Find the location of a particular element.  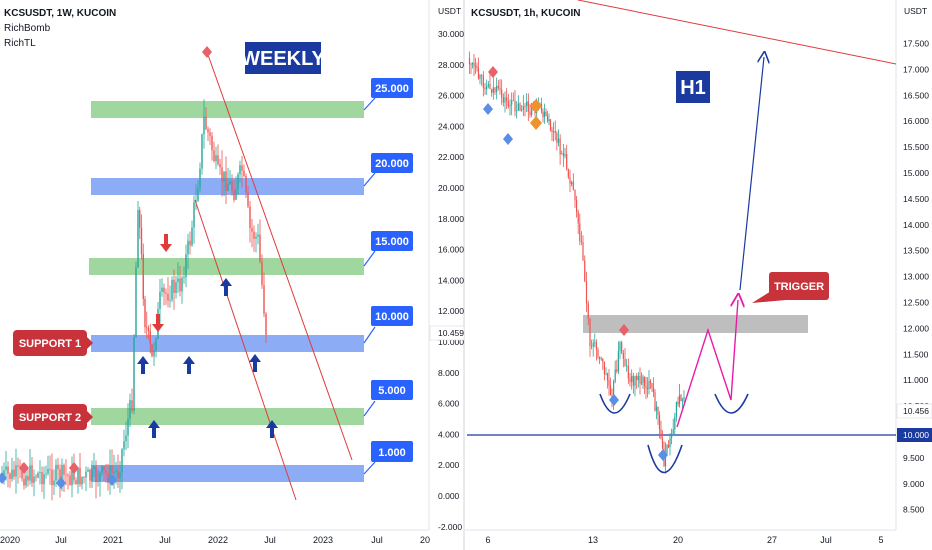

weekly-y-tick-label: 0.000 is located at coordinates (449, 496).